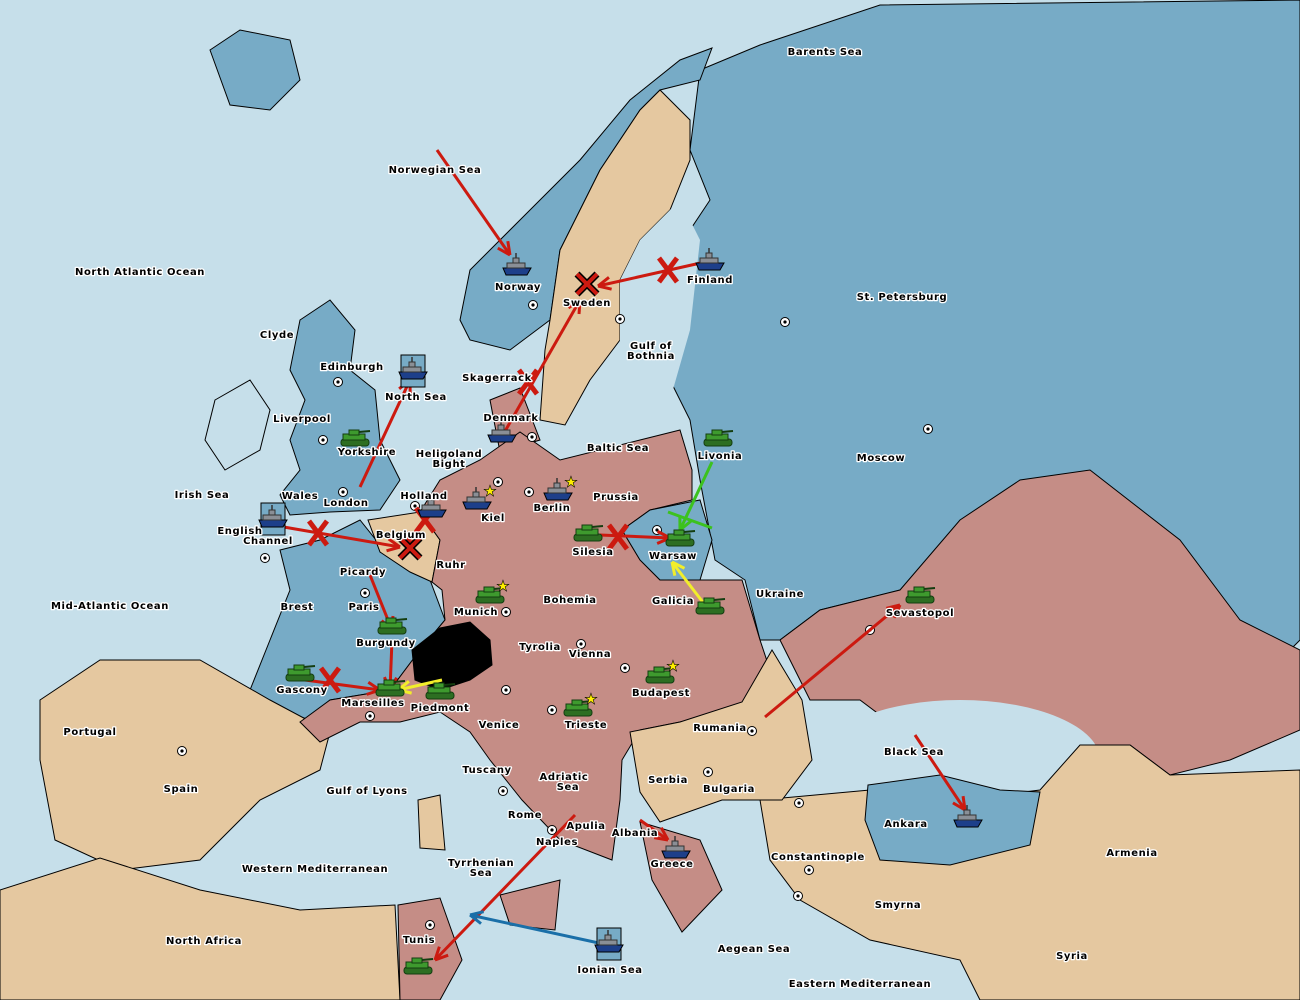 This screenshot has width=1300, height=1000. Describe the element at coordinates (315, 869) in the screenshot. I see `province-label: Western Mediterranean` at that location.